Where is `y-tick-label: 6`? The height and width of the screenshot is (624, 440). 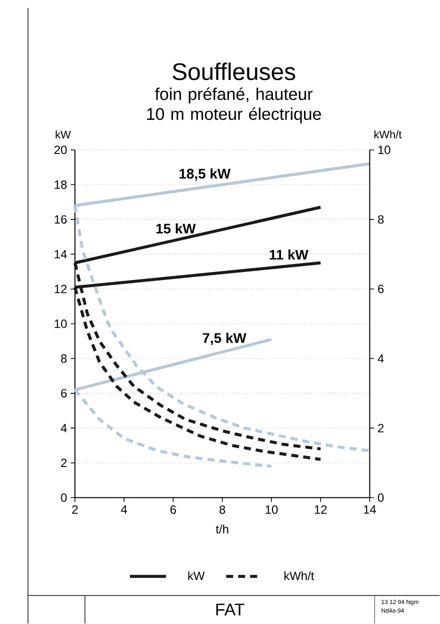
y-tick-label: 6 is located at coordinates (64, 393).